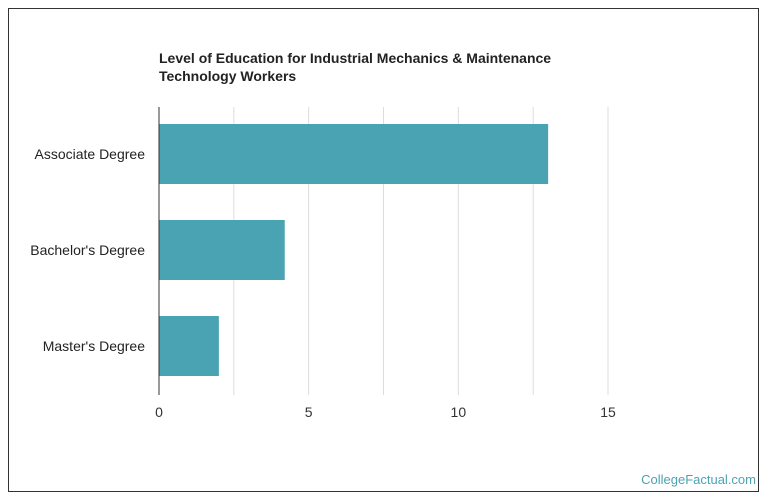 The width and height of the screenshot is (770, 503). I want to click on bar-bachelor-s-degree, so click(222, 250).